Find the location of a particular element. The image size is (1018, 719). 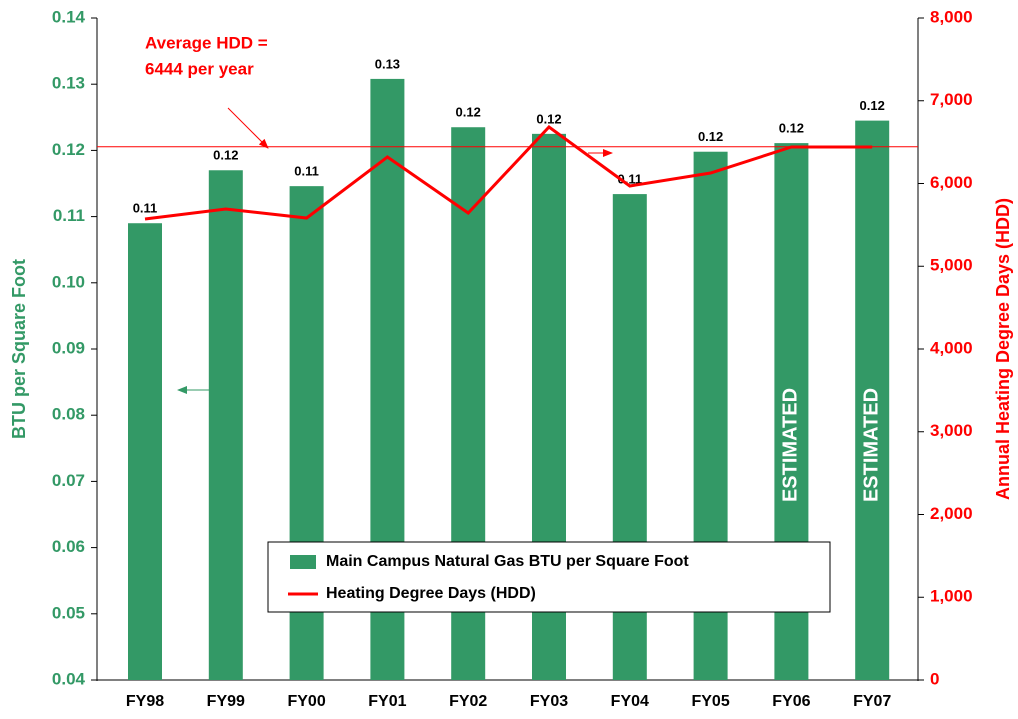

y-tick-label: 0.04 is located at coordinates (69, 678).